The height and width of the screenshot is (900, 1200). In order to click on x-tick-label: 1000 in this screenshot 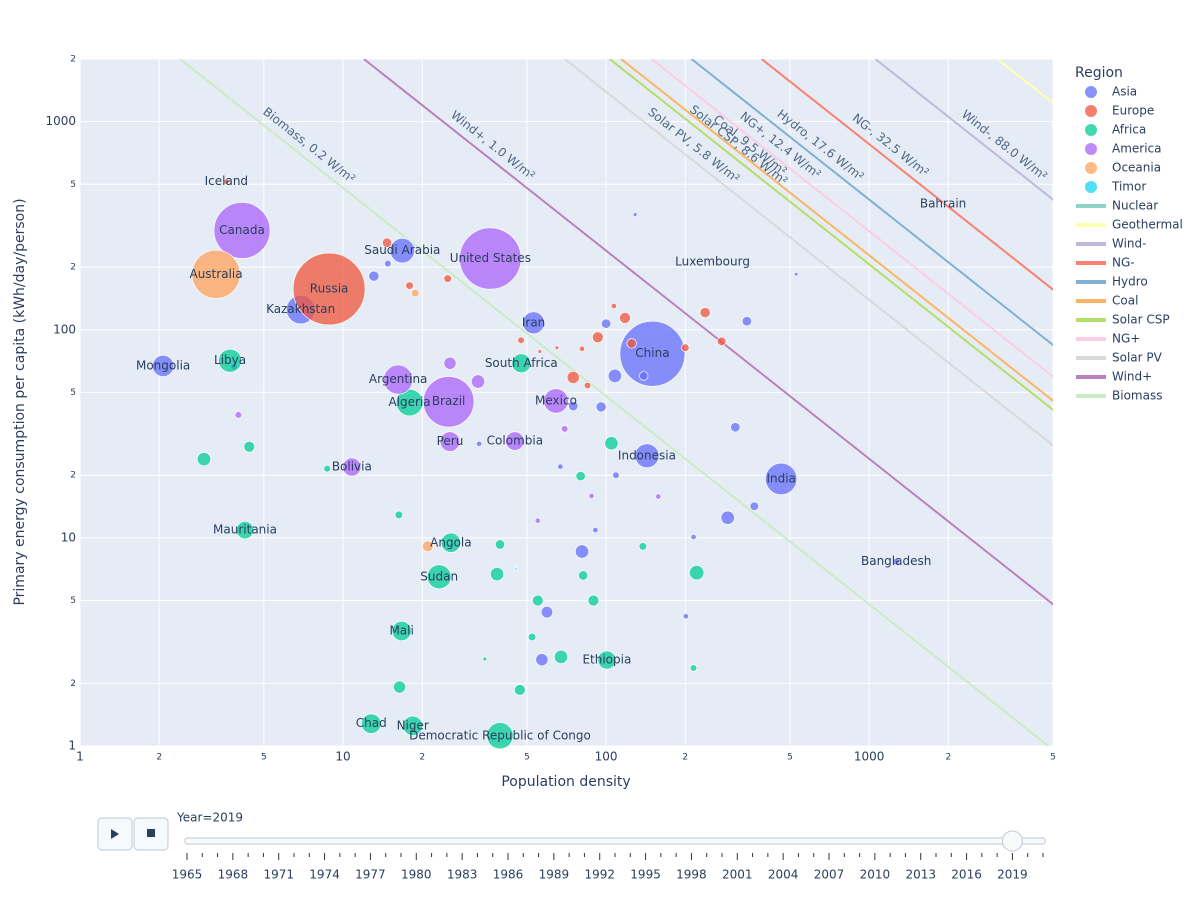, I will do `click(869, 757)`.